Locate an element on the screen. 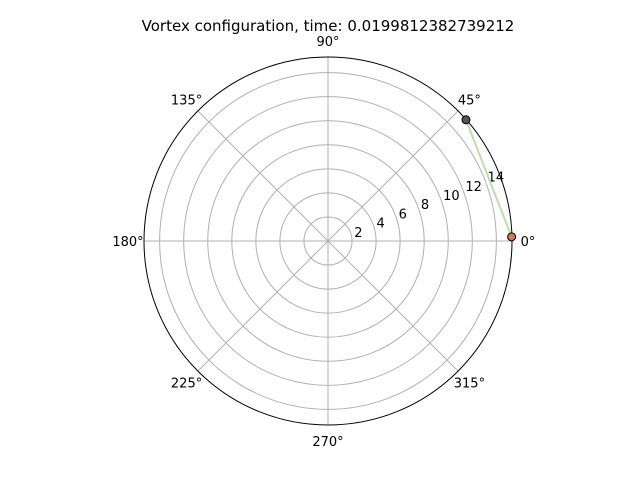 Image resolution: width=640 pixels, height=480 pixels. radial-tick-label: 12 is located at coordinates (473, 187).